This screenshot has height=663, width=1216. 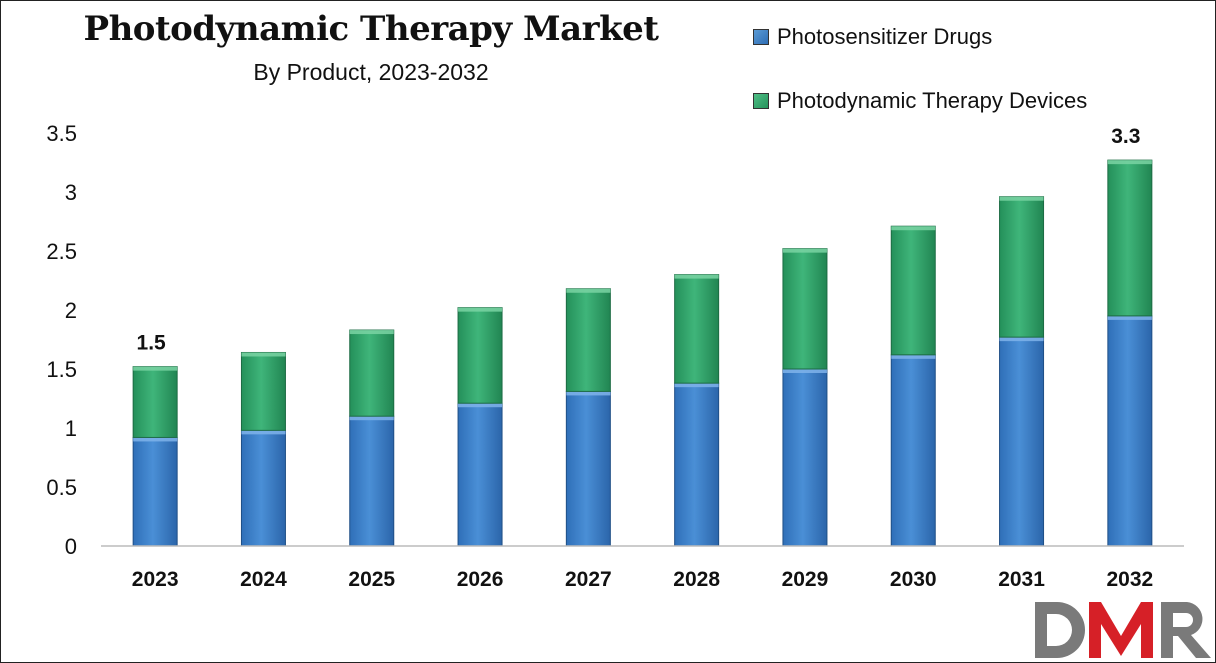 I want to click on x-tick-label: 2030, so click(x=913, y=579).